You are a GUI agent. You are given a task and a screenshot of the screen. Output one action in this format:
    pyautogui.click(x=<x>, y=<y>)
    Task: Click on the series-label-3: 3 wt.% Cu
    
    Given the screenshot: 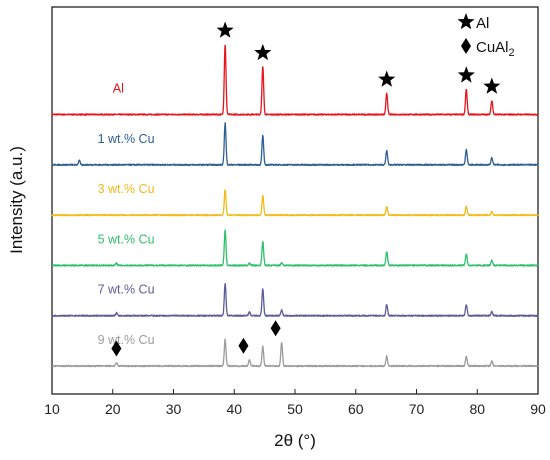 What is the action you would take?
    pyautogui.click(x=126, y=189)
    